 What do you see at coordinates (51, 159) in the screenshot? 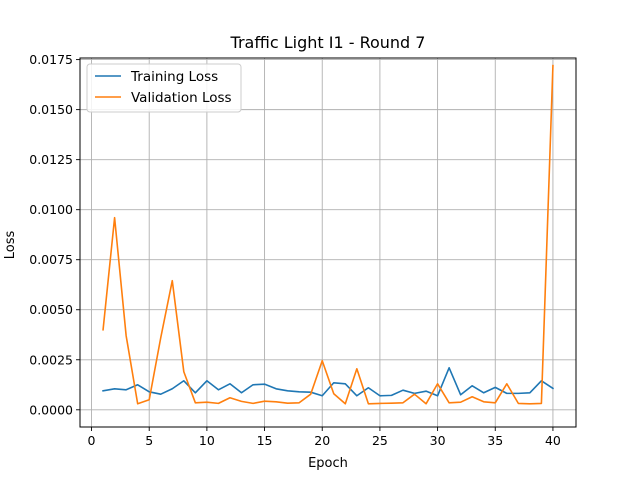
I see `y-tick-label: 0.0125` at bounding box center [51, 159].